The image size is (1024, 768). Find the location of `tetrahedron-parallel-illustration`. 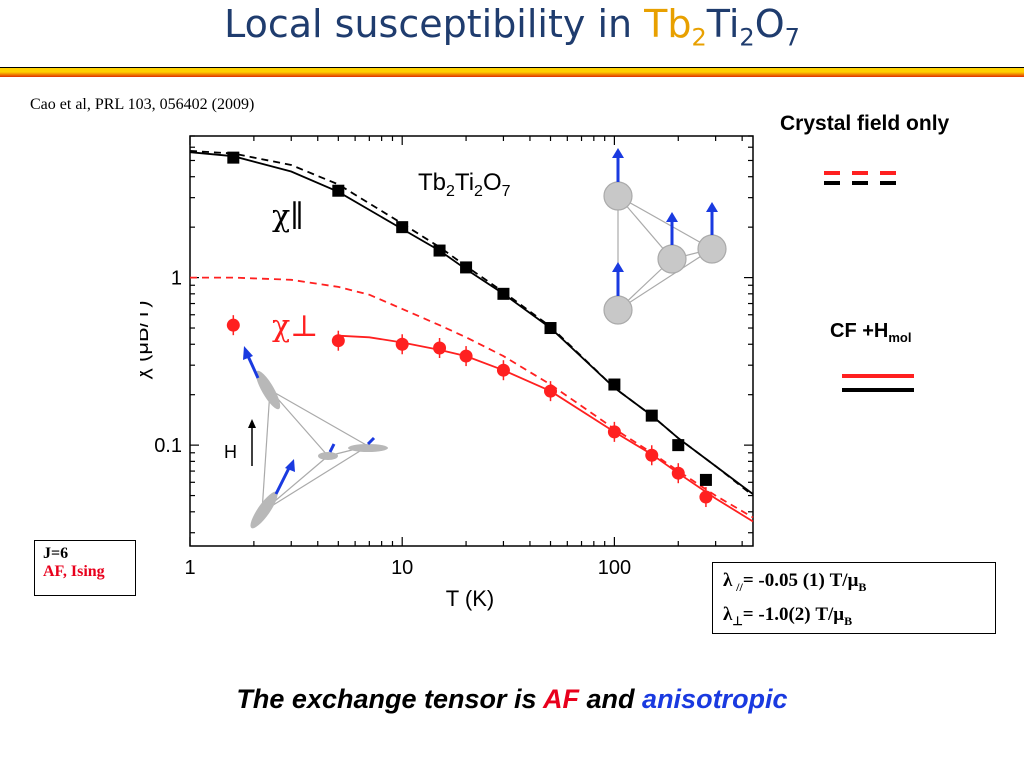

tetrahedron-parallel-illustration is located at coordinates (665, 236).